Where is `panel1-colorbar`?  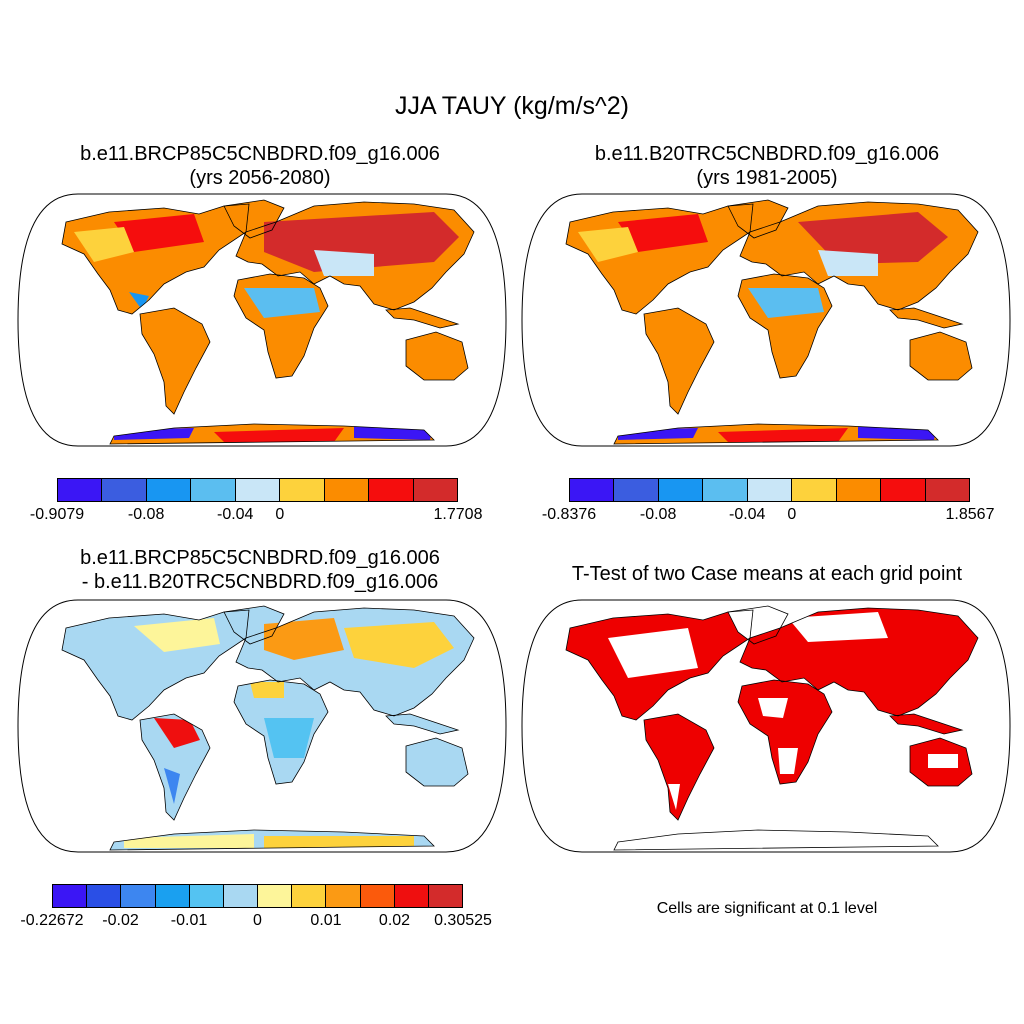
panel1-colorbar is located at coordinates (257, 490).